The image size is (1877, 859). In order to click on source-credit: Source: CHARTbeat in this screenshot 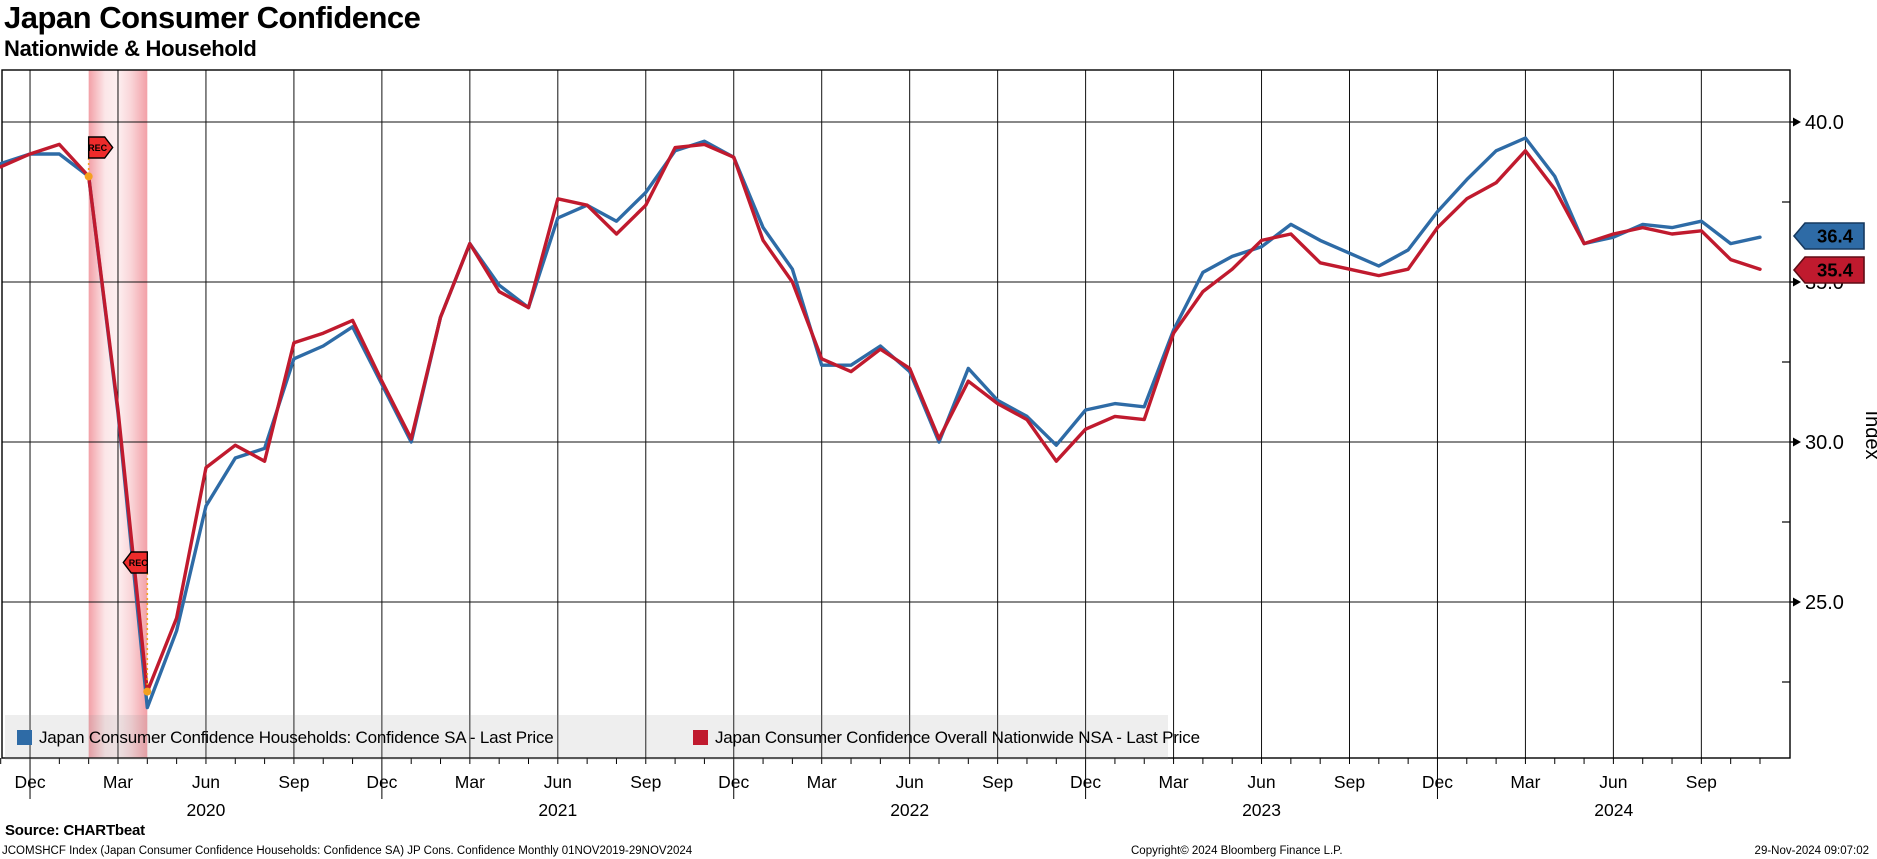, I will do `click(75, 830)`.